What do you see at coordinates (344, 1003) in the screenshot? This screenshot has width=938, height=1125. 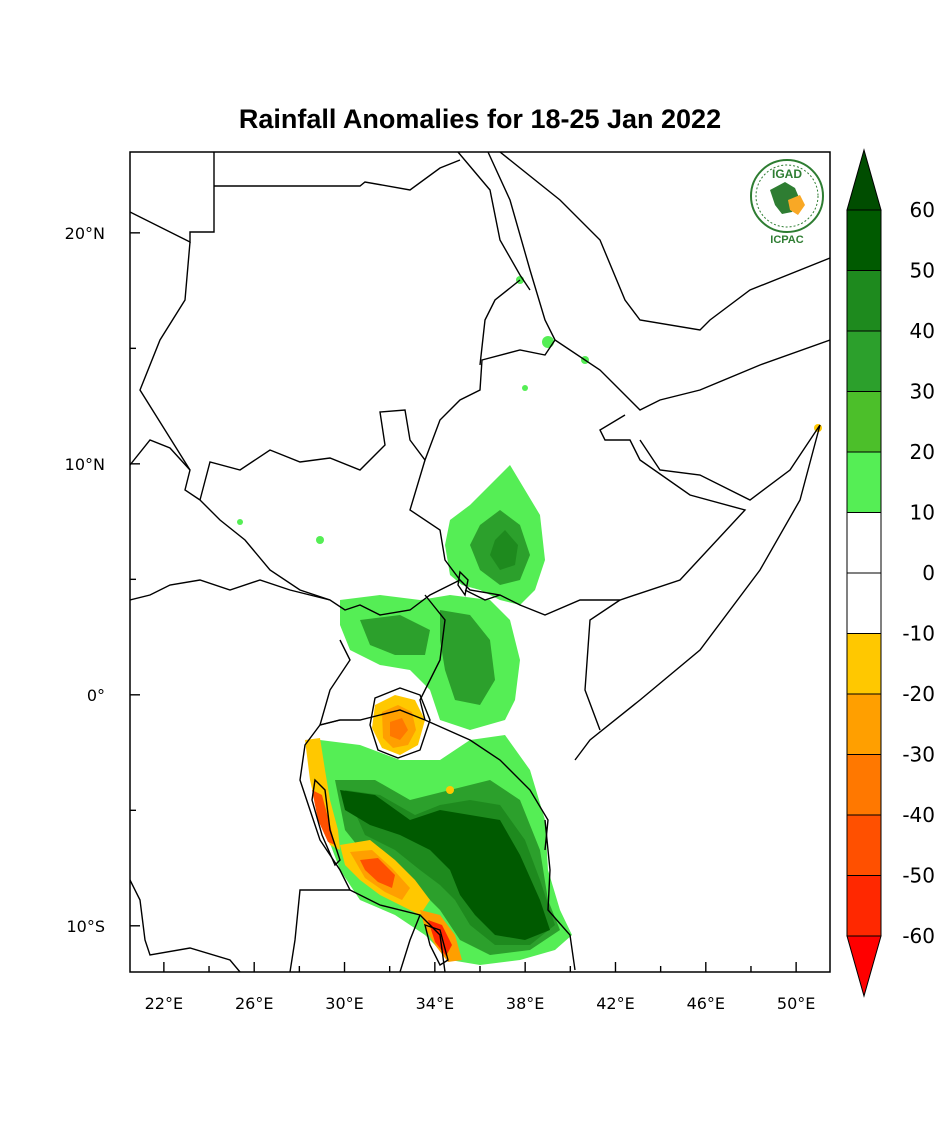 I see `lon-tick-label: 30°E` at bounding box center [344, 1003].